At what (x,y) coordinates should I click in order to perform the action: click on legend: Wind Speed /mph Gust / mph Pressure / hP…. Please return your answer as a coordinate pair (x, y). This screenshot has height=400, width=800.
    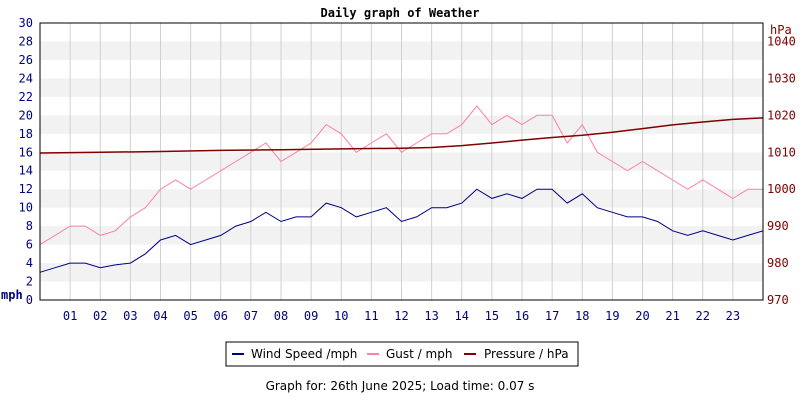
    Looking at the image, I should click on (402, 354).